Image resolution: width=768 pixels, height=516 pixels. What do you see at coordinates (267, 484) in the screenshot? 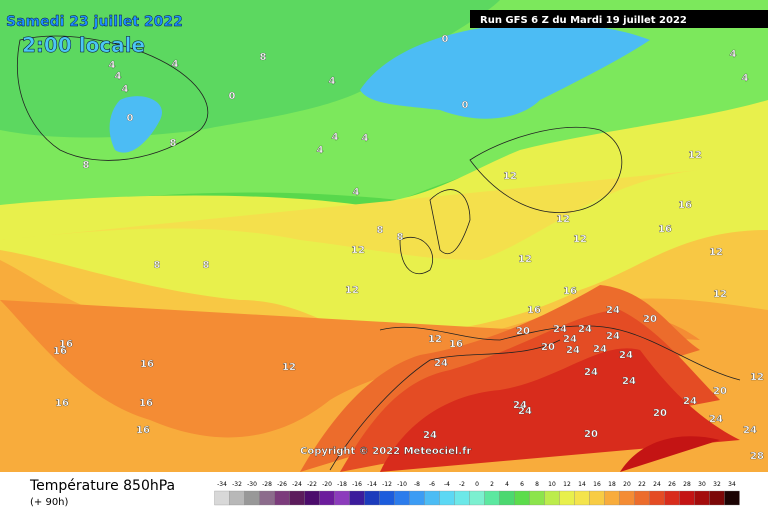
I see `colorbar-label: -28` at bounding box center [267, 484].